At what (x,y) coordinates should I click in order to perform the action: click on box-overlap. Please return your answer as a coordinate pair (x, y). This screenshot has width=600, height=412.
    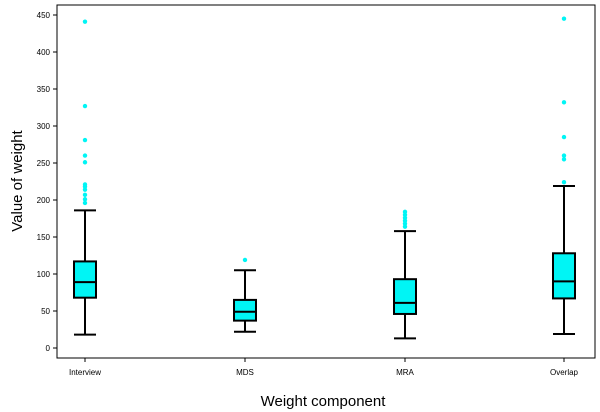
    Looking at the image, I should click on (564, 175).